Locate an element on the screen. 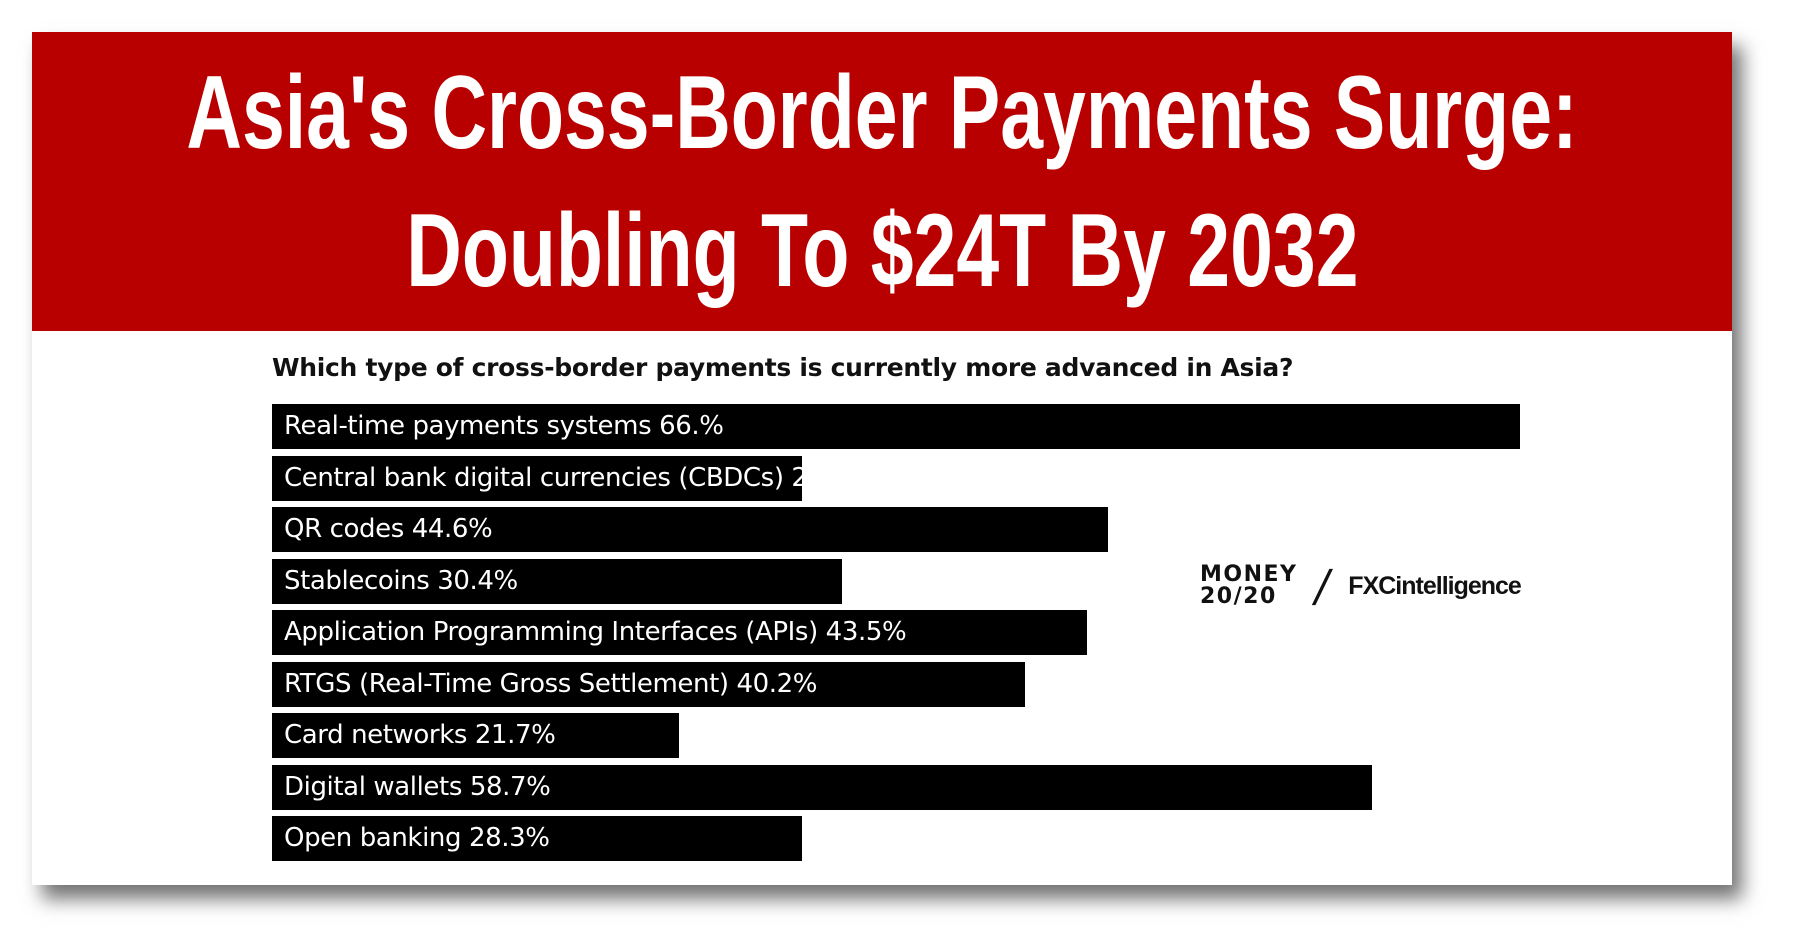  bar-9: Open banking 28.3% is located at coordinates (537, 838).